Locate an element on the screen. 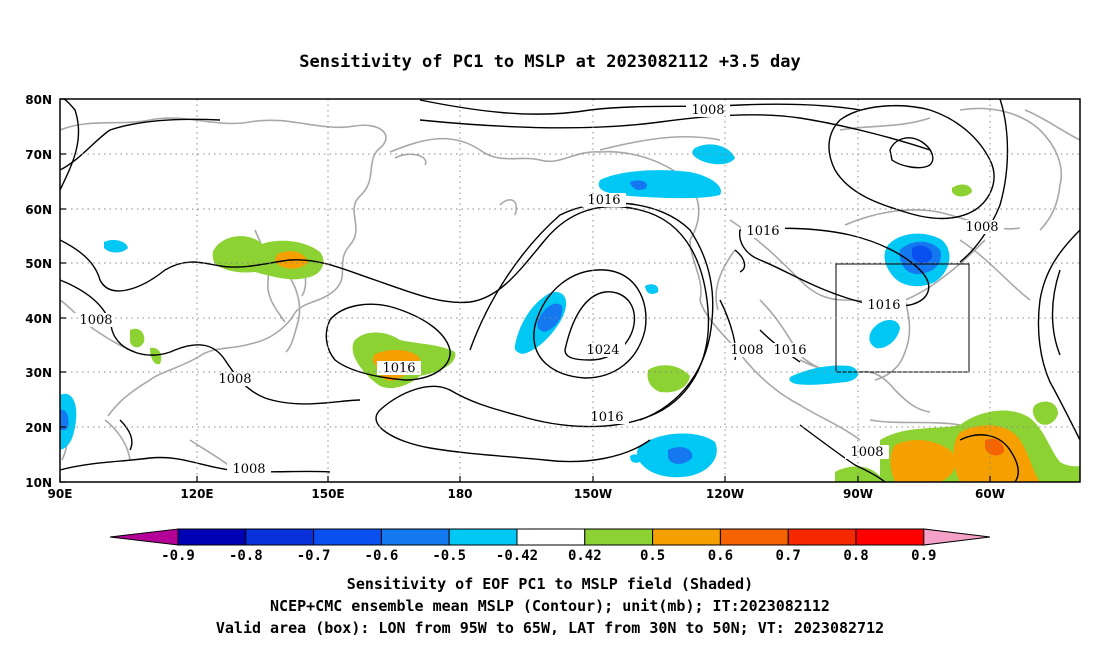 Image resolution: width=1100 pixels, height=650 pixels. lon-label: 90E is located at coordinates (60, 494).